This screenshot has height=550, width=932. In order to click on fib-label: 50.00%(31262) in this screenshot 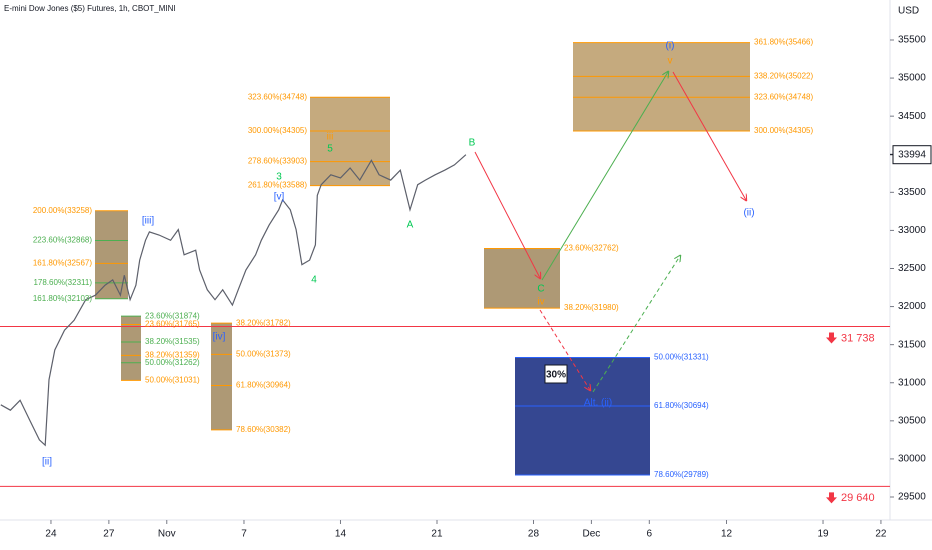, I will do `click(172, 362)`.